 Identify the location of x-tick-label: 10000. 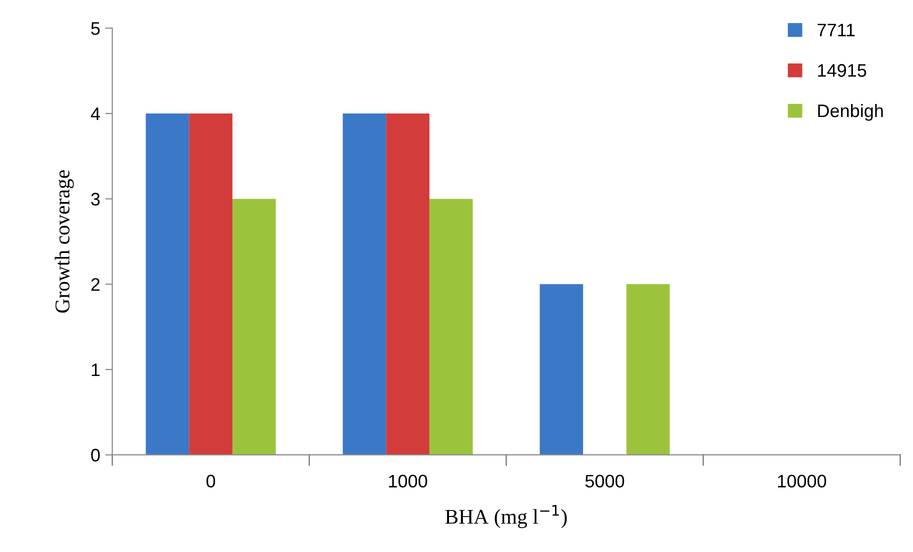
(802, 481).